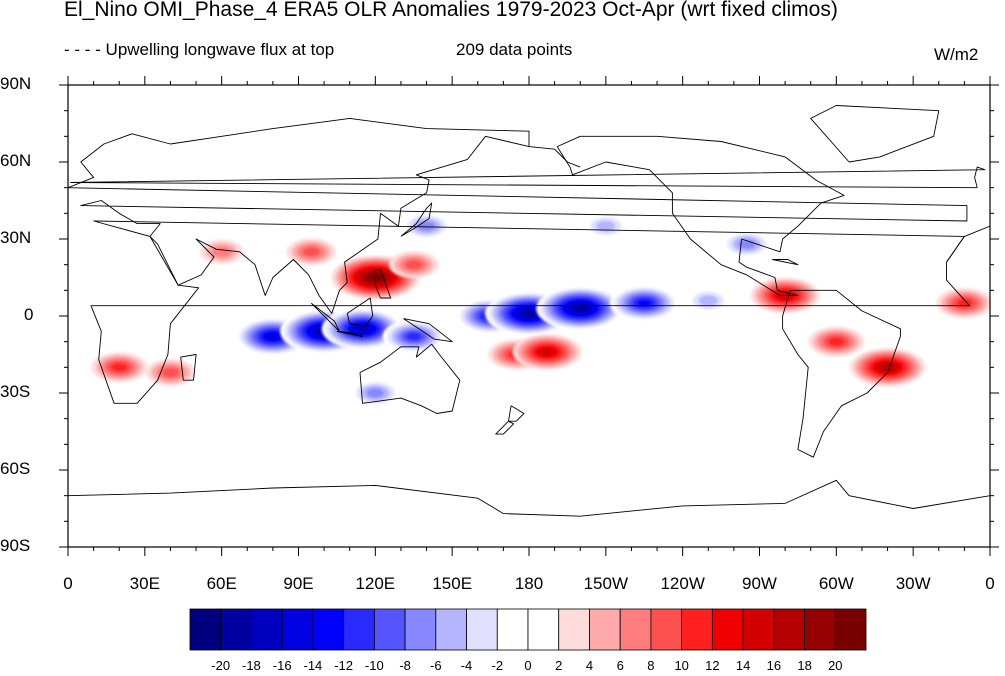 Image resolution: width=1005 pixels, height=676 pixels. I want to click on lon-label-30w: 30W, so click(913, 583).